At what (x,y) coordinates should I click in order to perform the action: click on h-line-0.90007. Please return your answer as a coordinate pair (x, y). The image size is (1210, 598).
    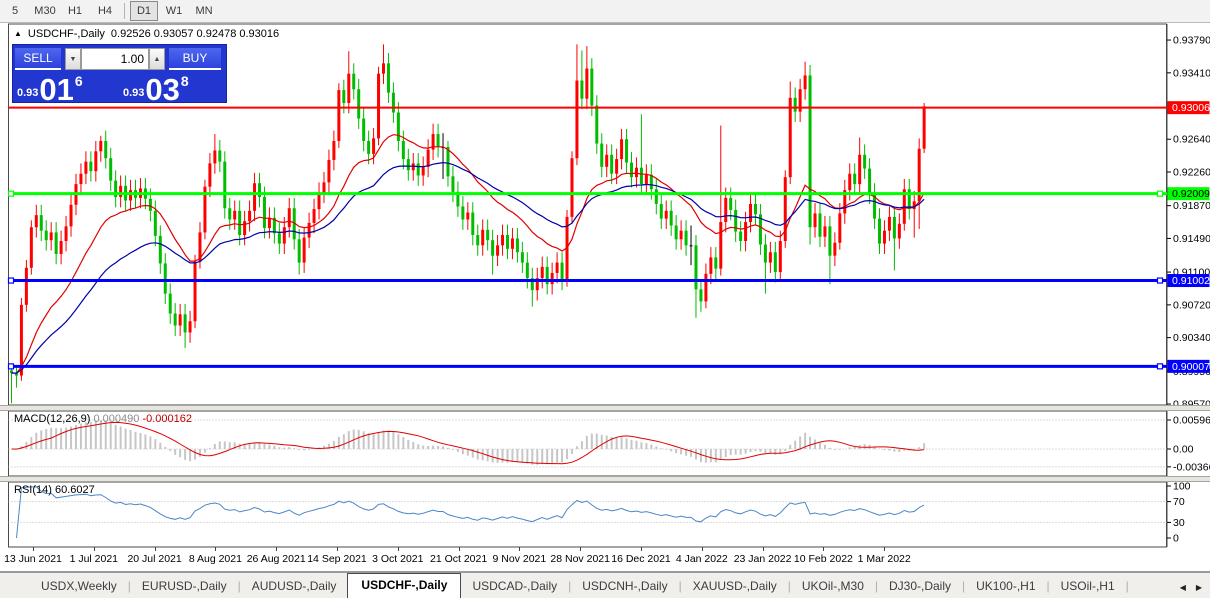
    Looking at the image, I should click on (587, 366).